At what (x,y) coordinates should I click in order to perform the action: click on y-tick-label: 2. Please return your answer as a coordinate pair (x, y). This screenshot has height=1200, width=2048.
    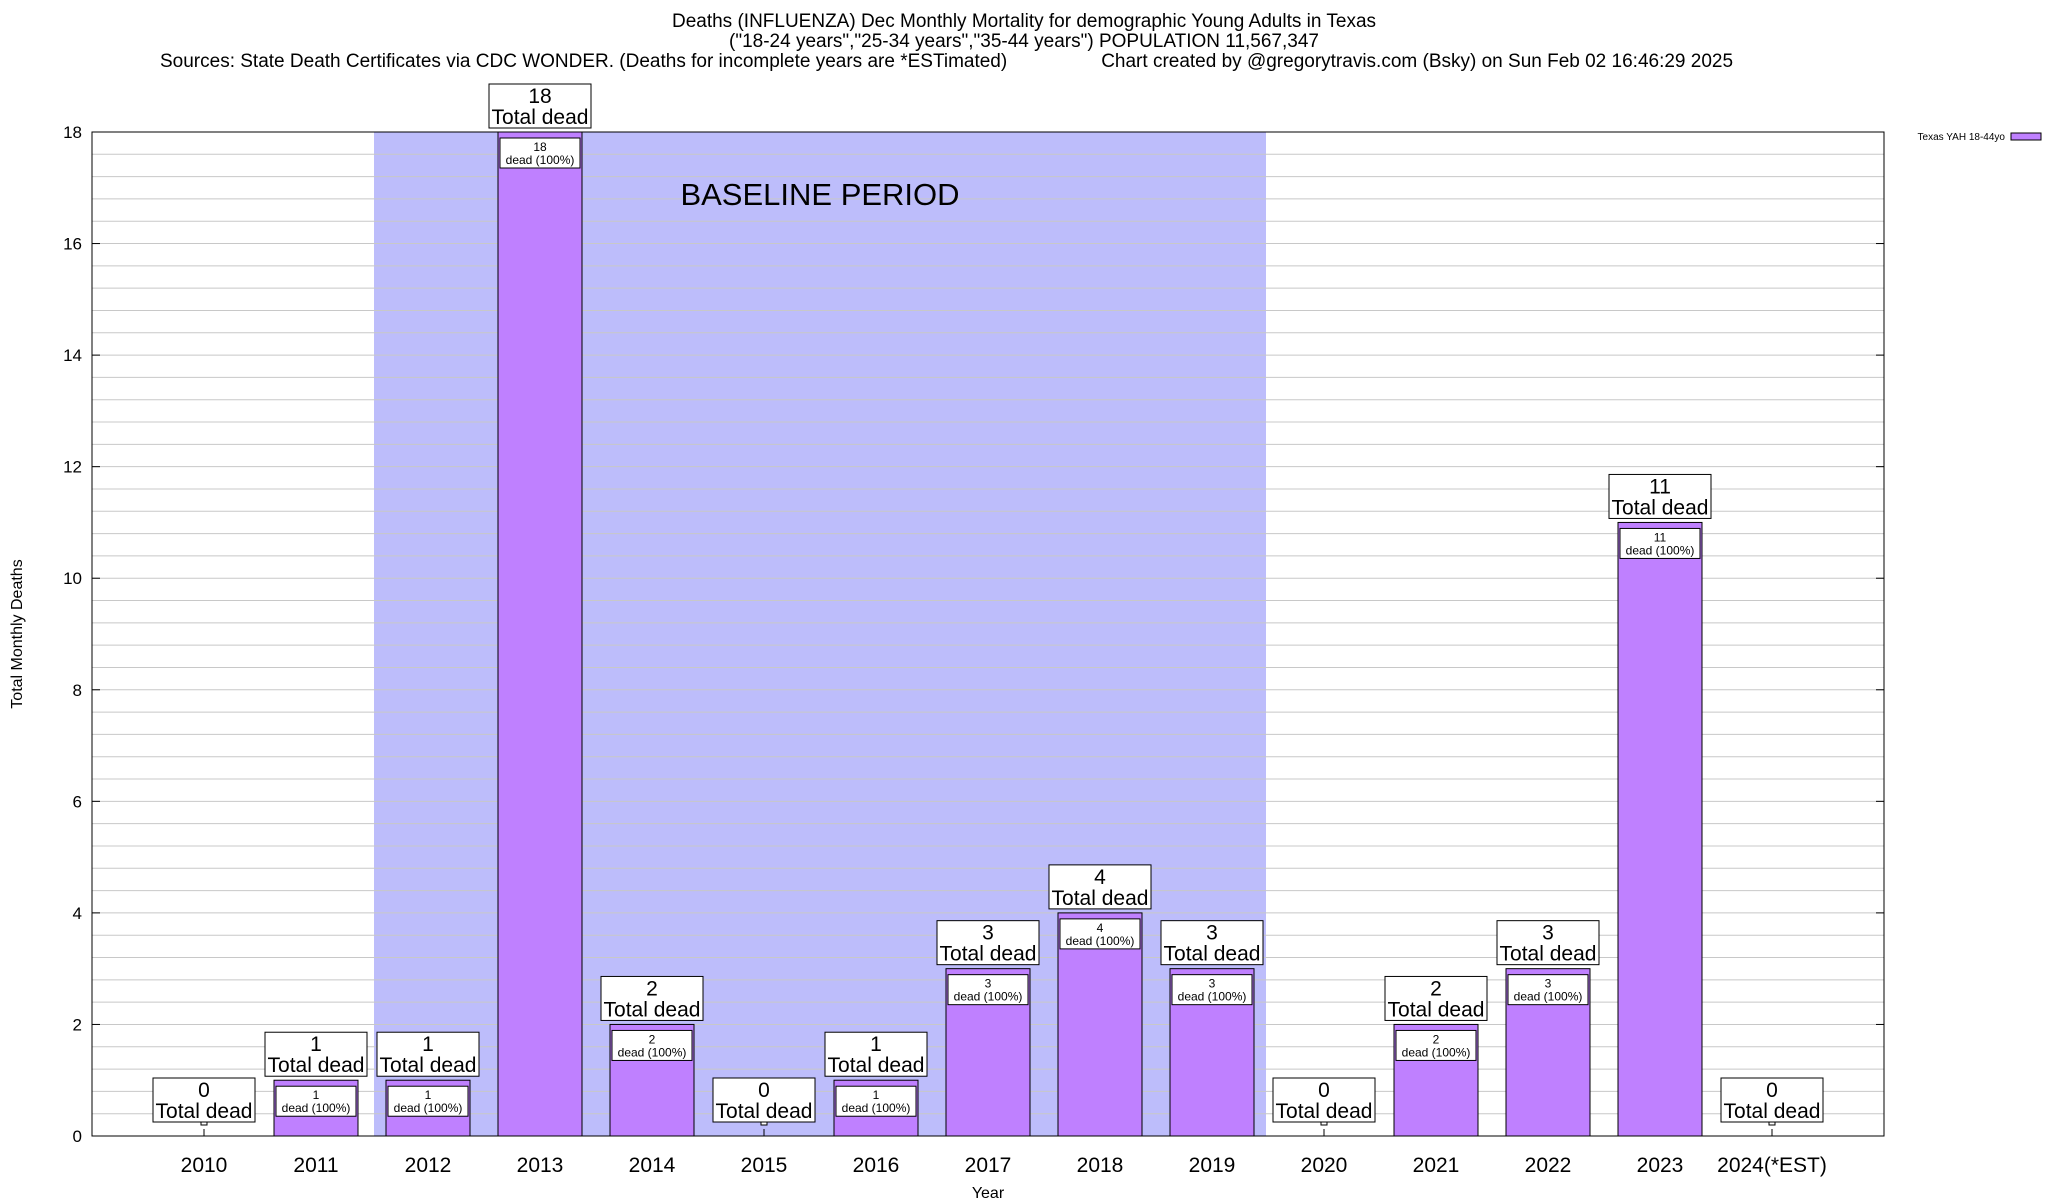
    Looking at the image, I should click on (77, 1024).